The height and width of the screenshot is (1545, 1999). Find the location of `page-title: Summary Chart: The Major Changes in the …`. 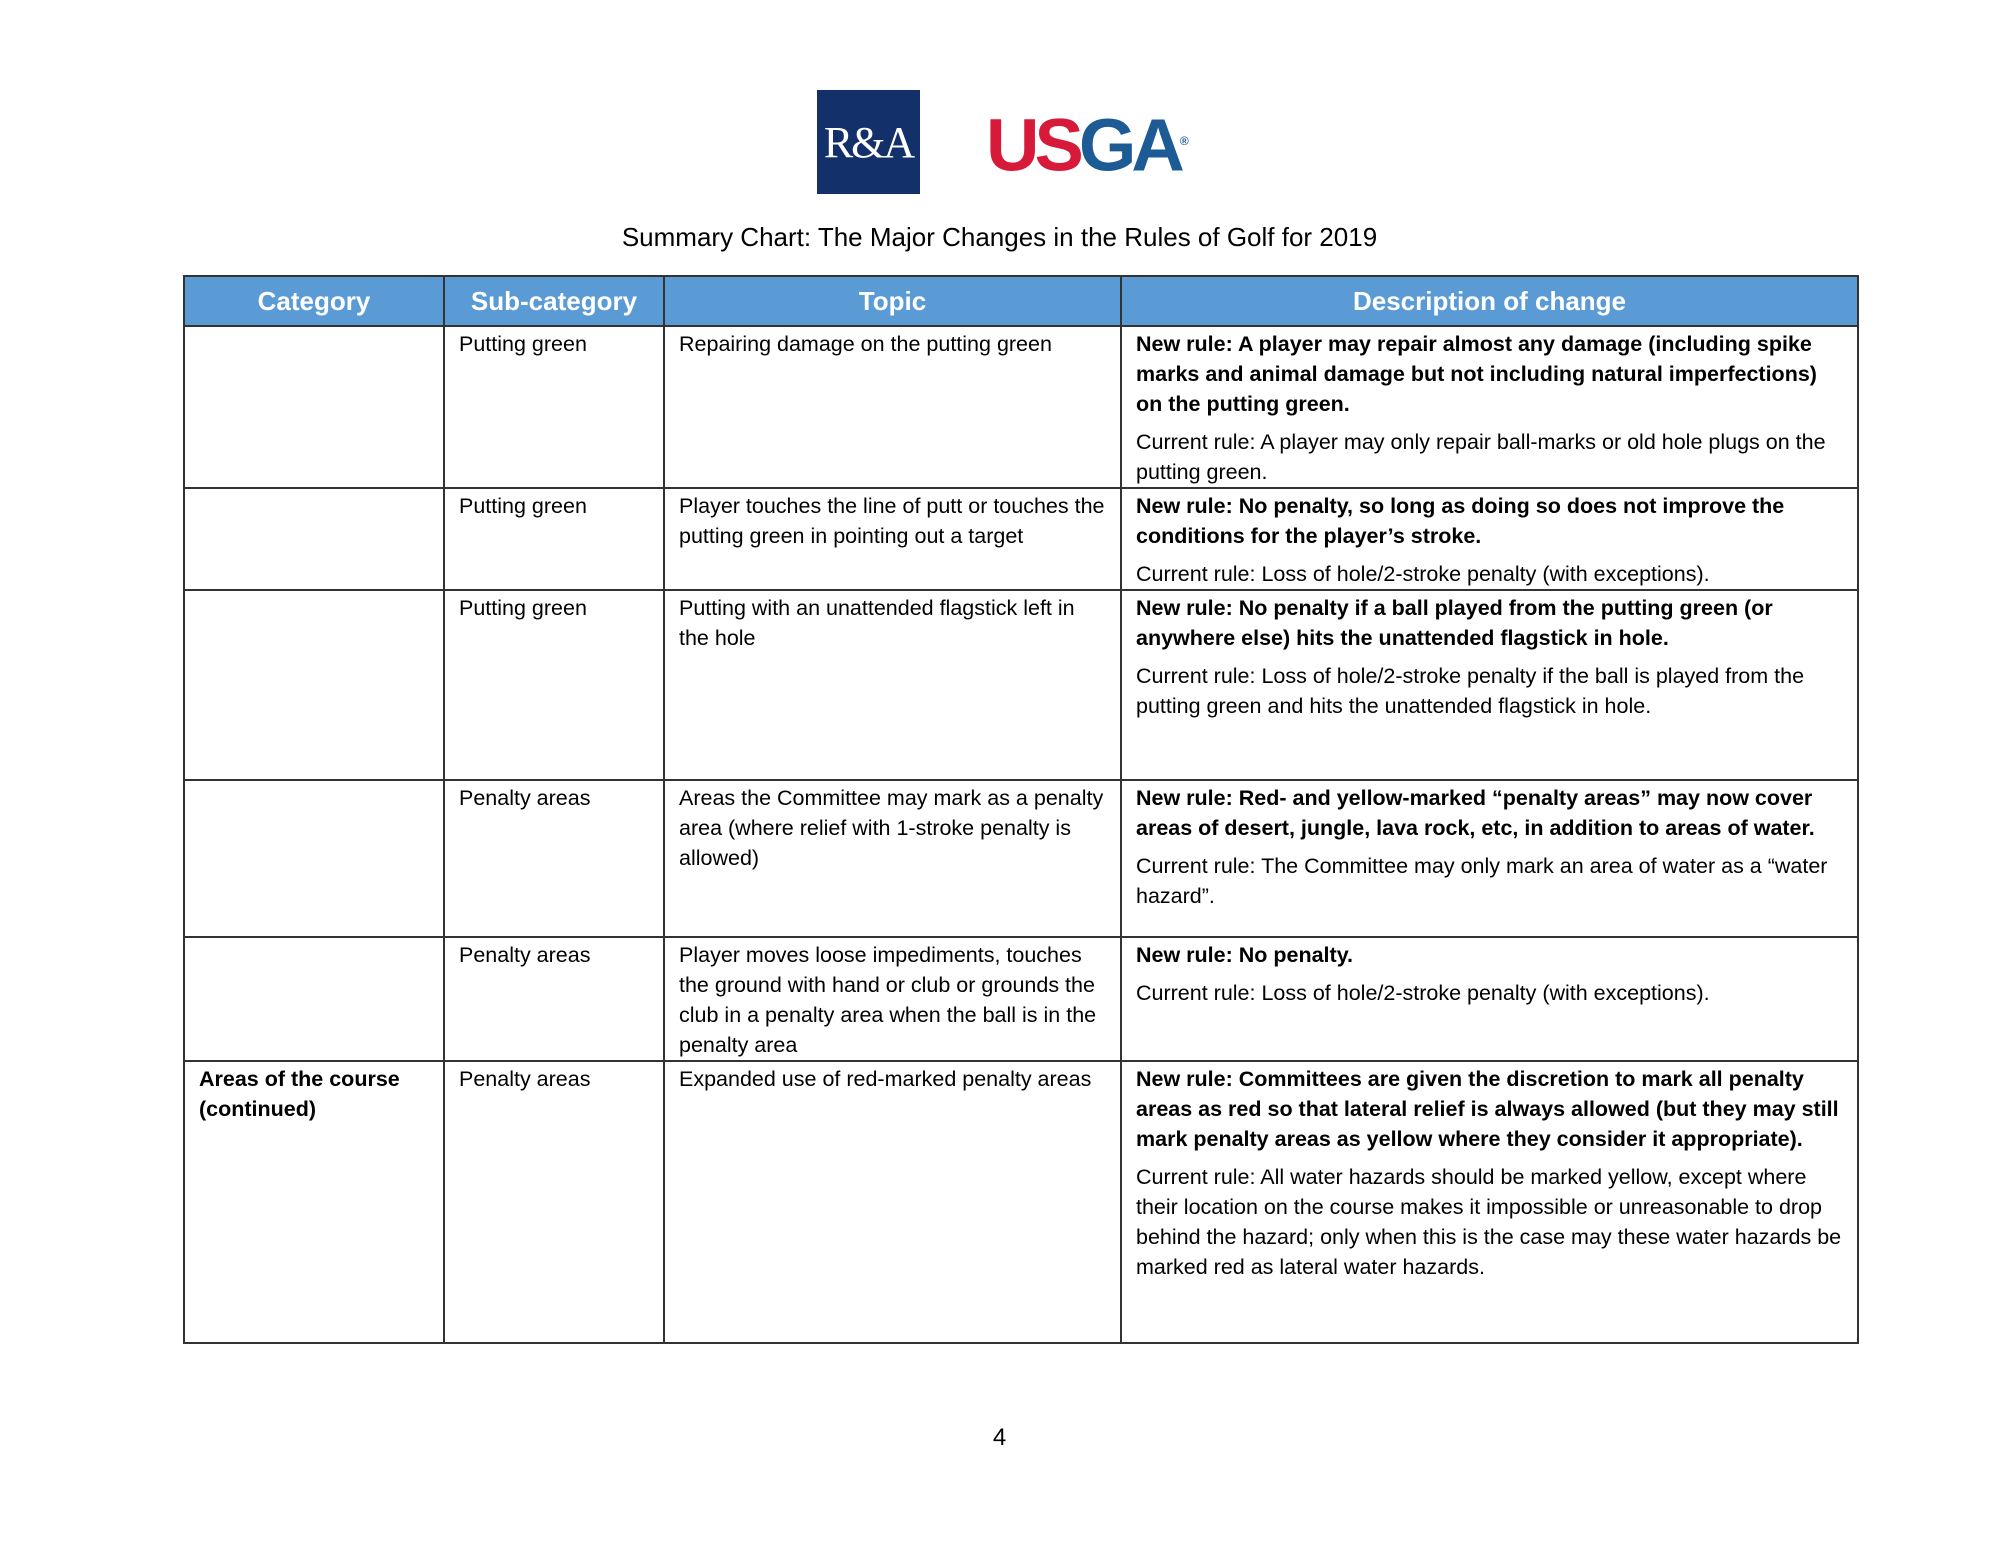

page-title: Summary Chart: The Major Changes in the … is located at coordinates (999, 237).